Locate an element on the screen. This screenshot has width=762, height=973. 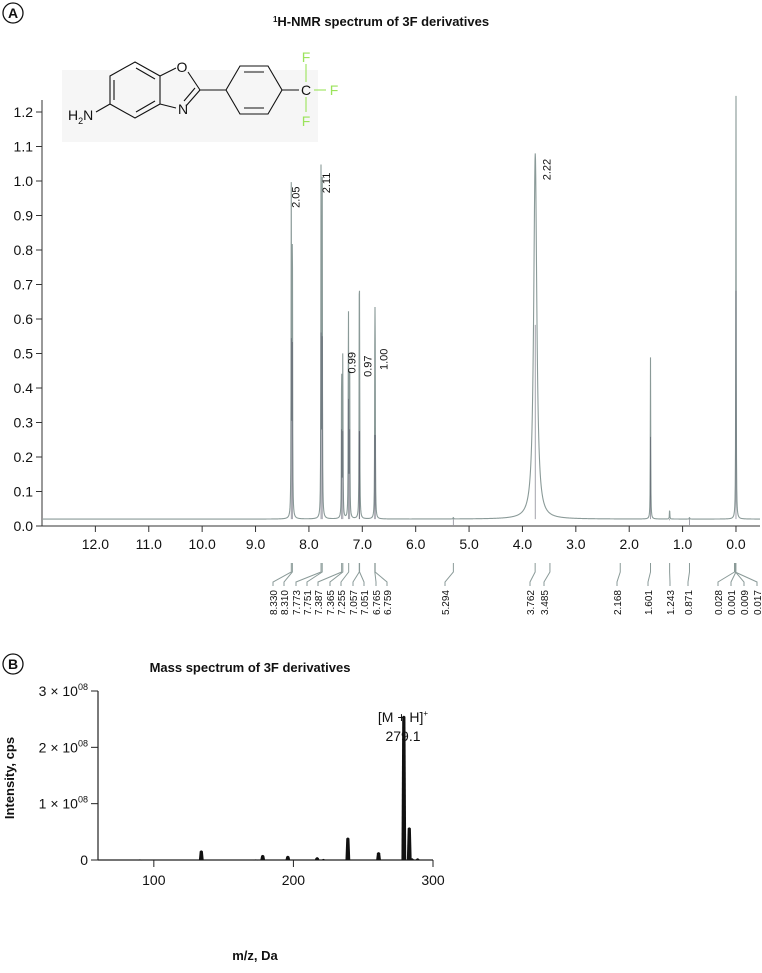
nmr-x-tick-label: 11.0 is located at coordinates (149, 544).